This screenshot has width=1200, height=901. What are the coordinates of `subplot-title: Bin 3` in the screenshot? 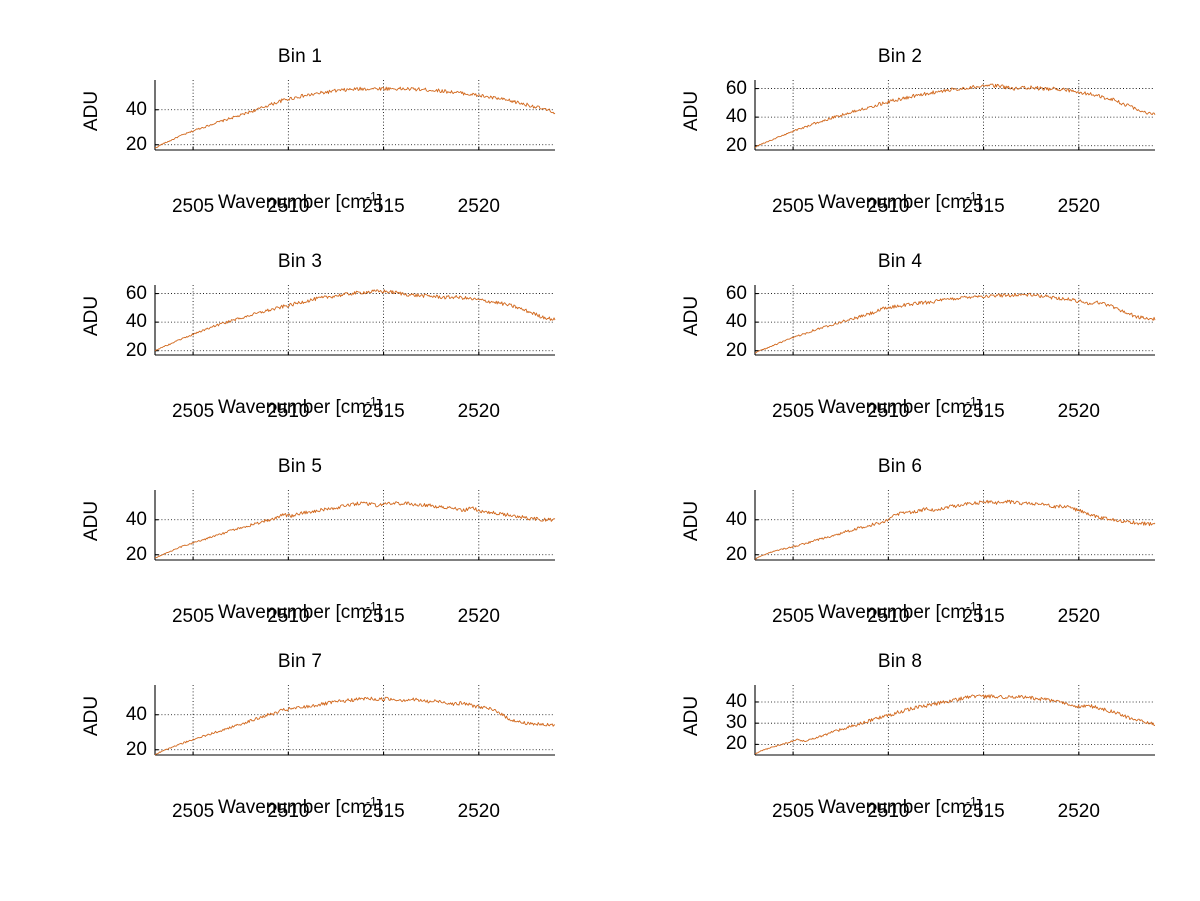 It's located at (300, 261).